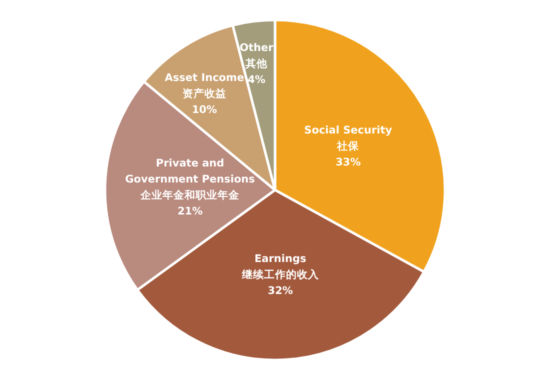 The width and height of the screenshot is (550, 367). I want to click on slice-label: Earnings 继续工作的收入, so click(280, 266).